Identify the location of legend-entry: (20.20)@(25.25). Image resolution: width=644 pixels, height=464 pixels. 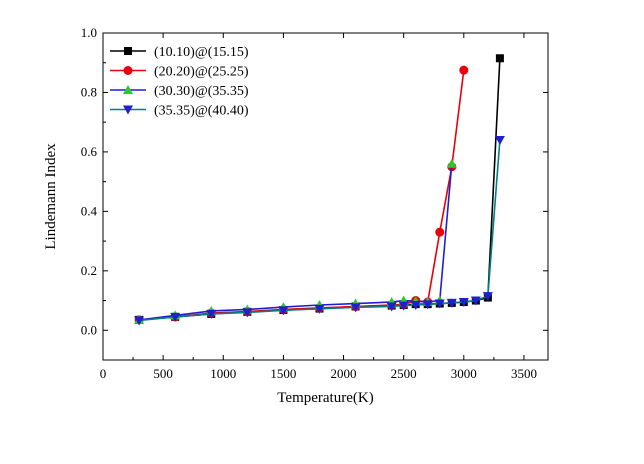
(179, 72).